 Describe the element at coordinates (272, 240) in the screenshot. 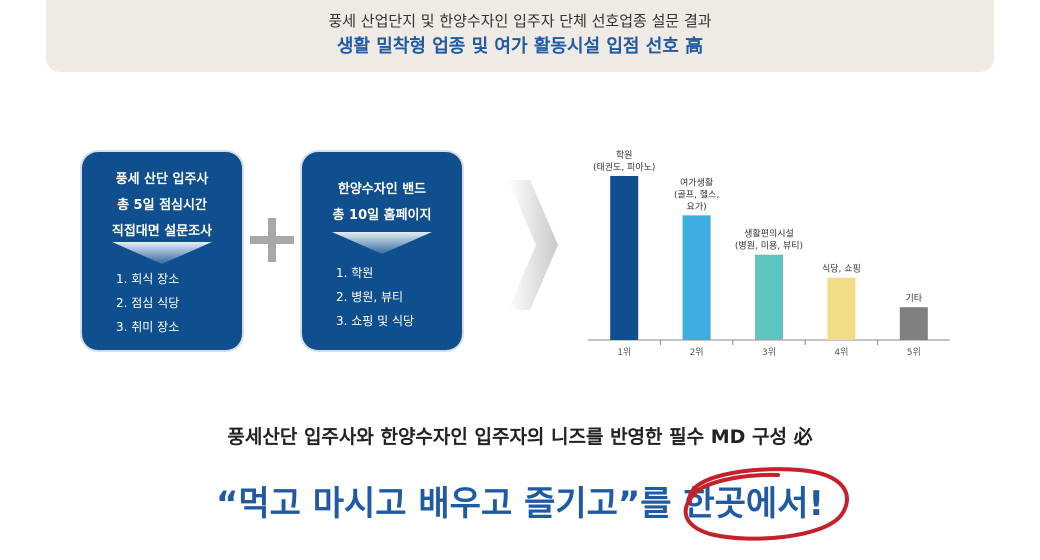

I see `plus-icon` at that location.